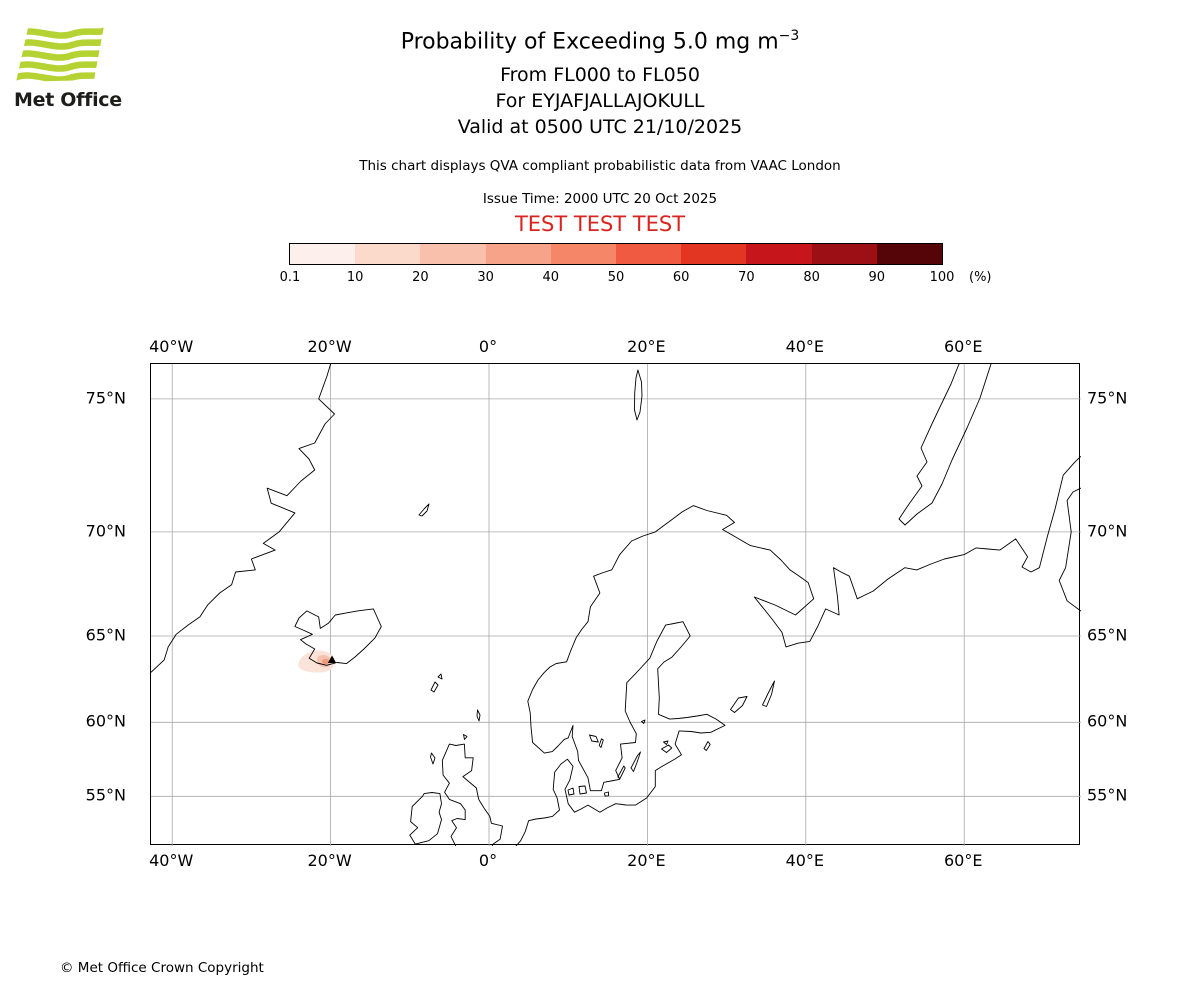 This screenshot has width=1200, height=1000. I want to click on title-exponent: −3, so click(789, 36).